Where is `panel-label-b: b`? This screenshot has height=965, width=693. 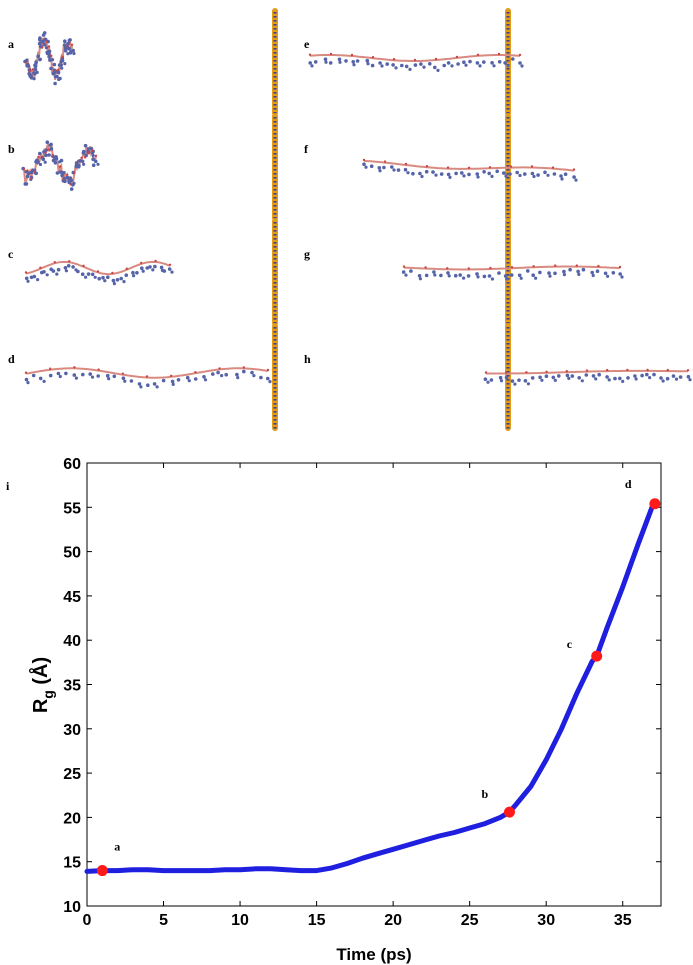 panel-label-b: b is located at coordinates (11, 149).